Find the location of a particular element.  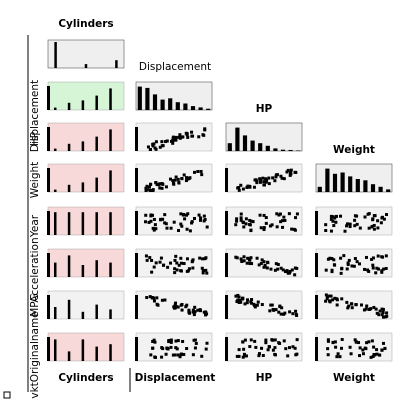

cell-bg-weight-cylinders is located at coordinates (86, 178).